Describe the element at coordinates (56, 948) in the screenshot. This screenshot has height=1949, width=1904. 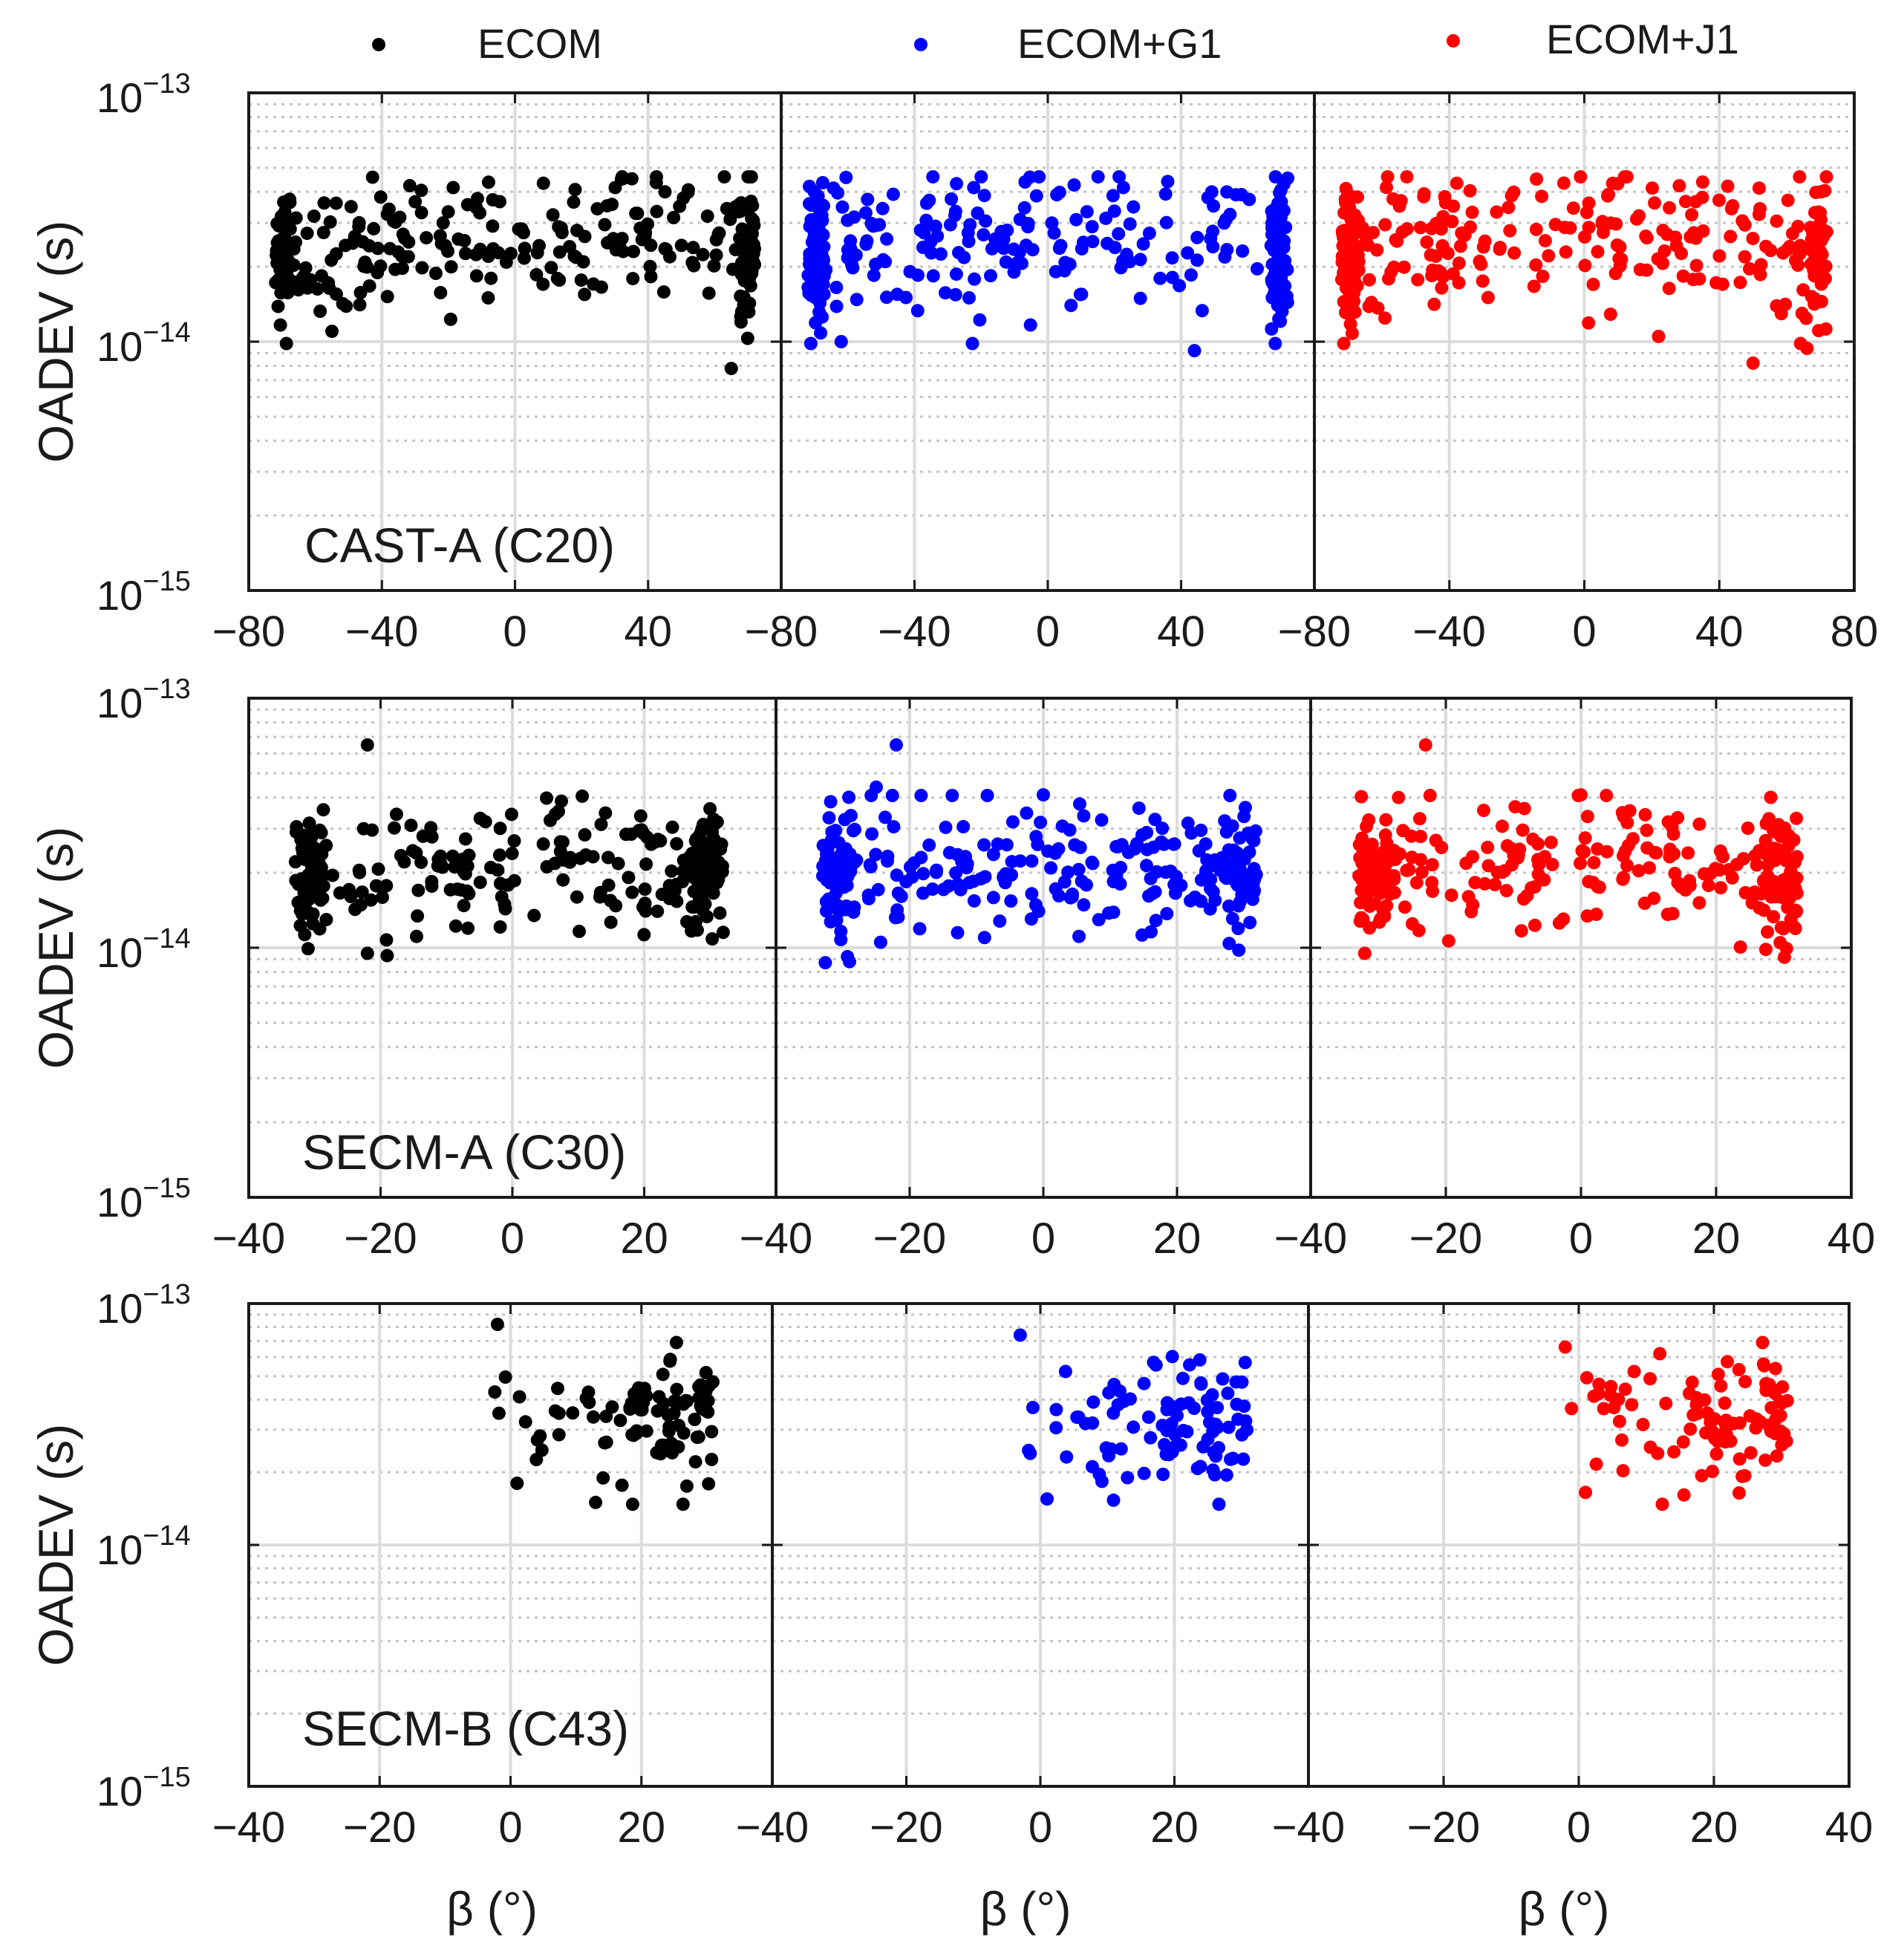
I see `y-axis-label: OADEV (s)` at that location.